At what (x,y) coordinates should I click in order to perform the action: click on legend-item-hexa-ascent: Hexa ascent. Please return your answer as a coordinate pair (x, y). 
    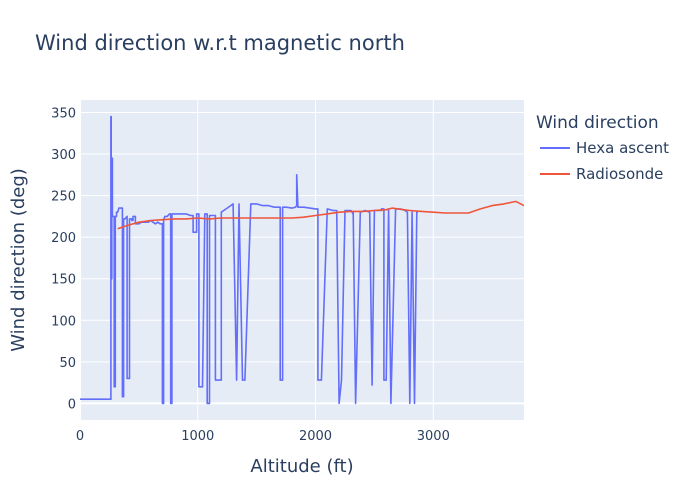
    Looking at the image, I should click on (604, 148).